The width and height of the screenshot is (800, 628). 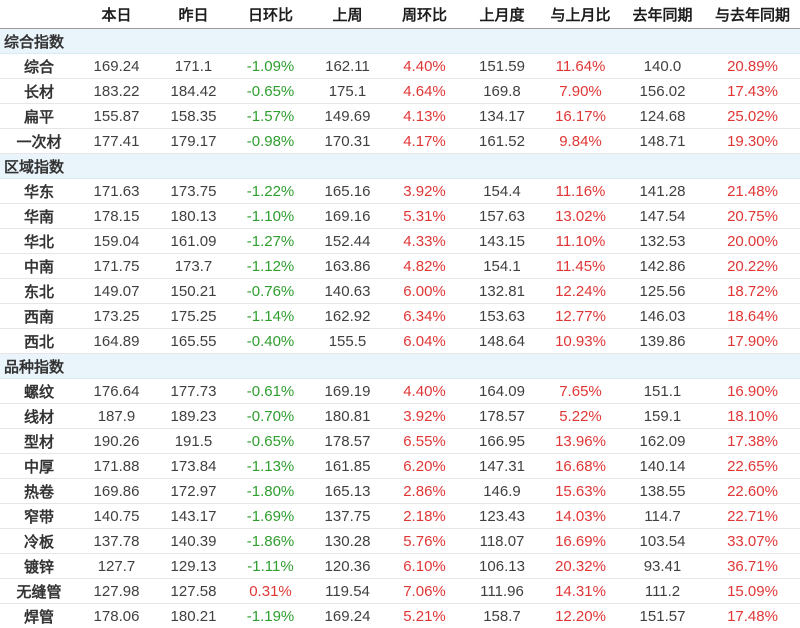 I want to click on row-label: 西南, so click(x=39, y=316).